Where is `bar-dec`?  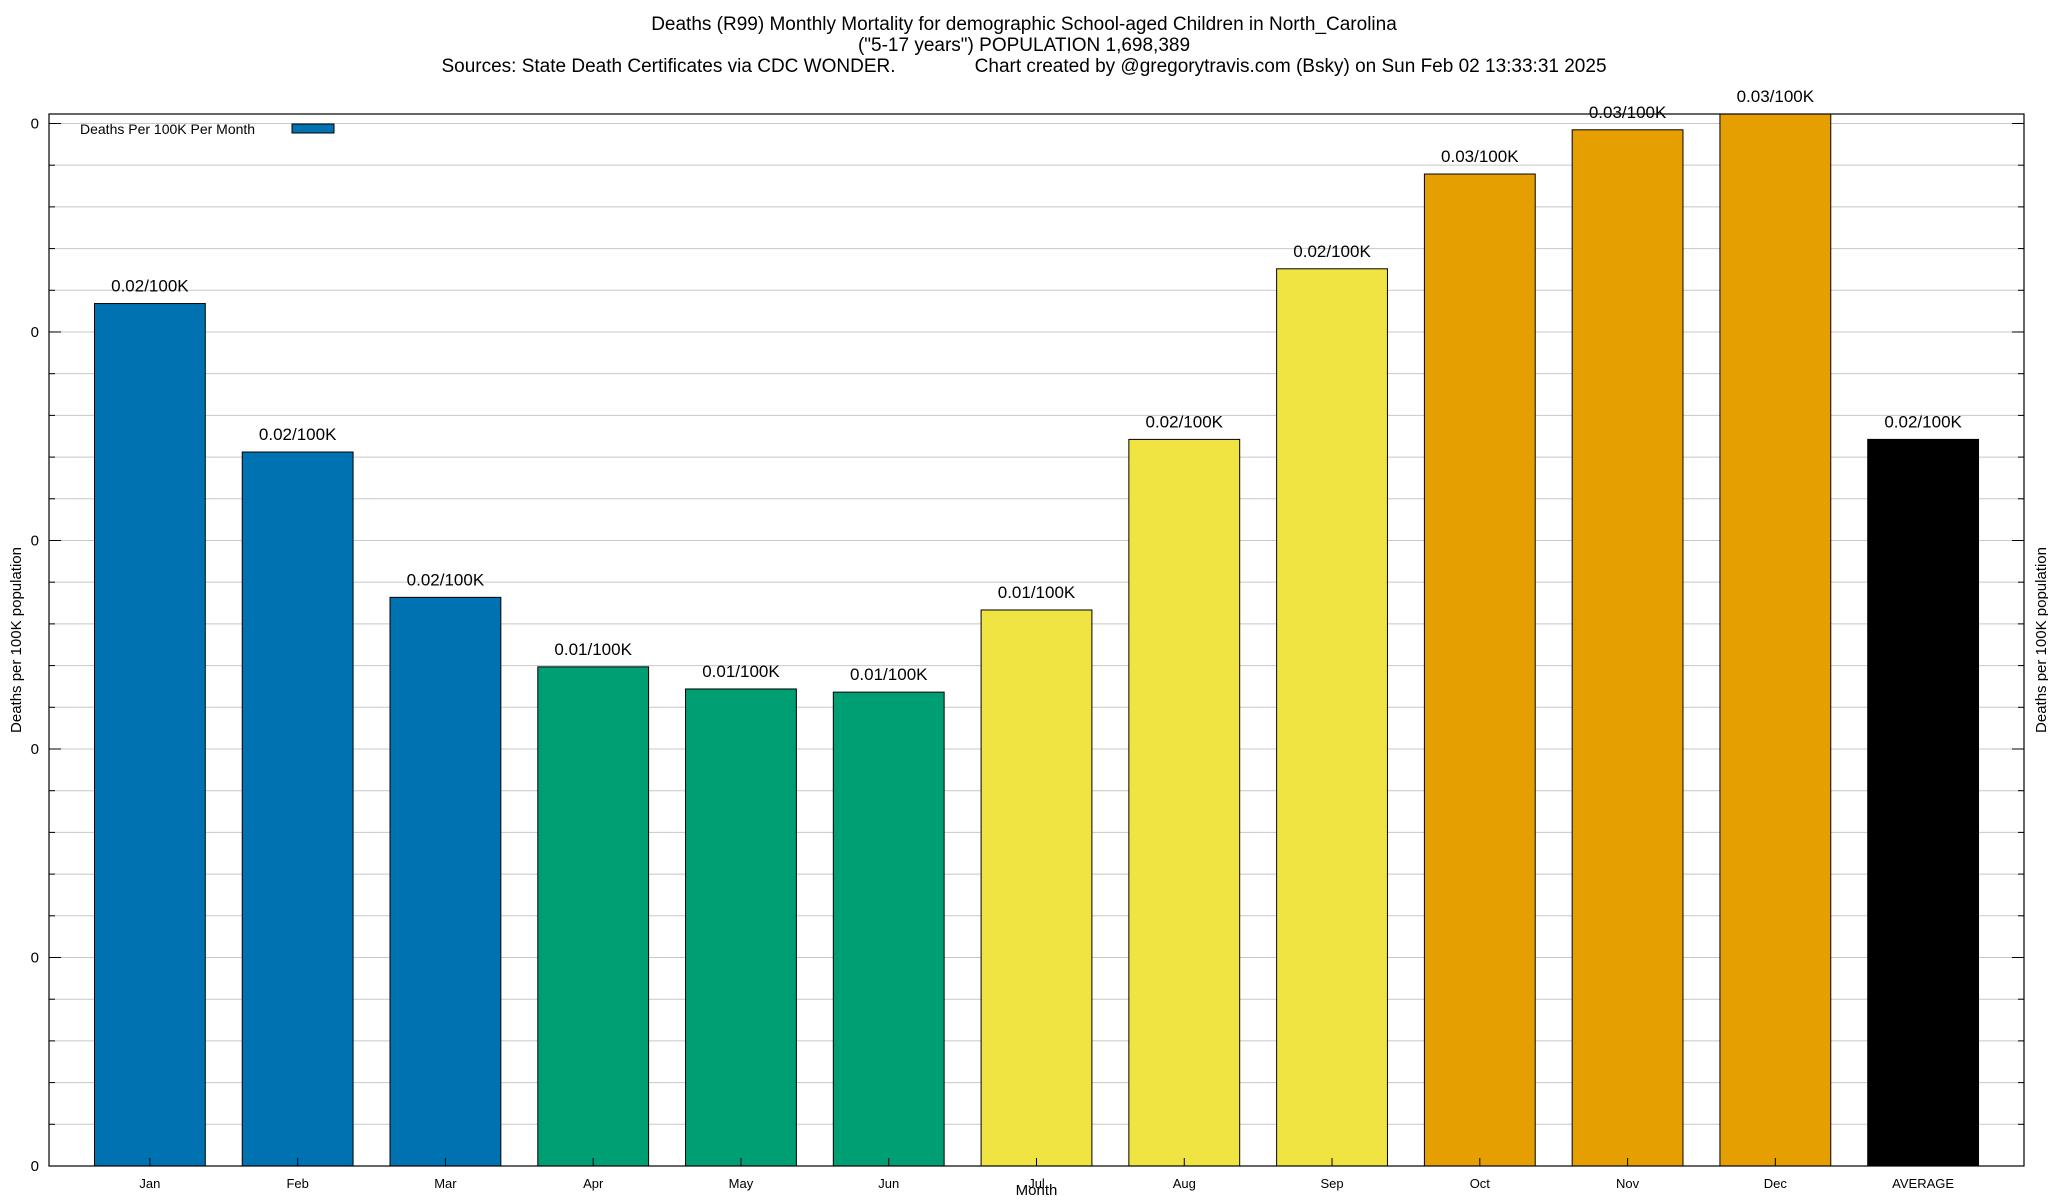
bar-dec is located at coordinates (1775, 640).